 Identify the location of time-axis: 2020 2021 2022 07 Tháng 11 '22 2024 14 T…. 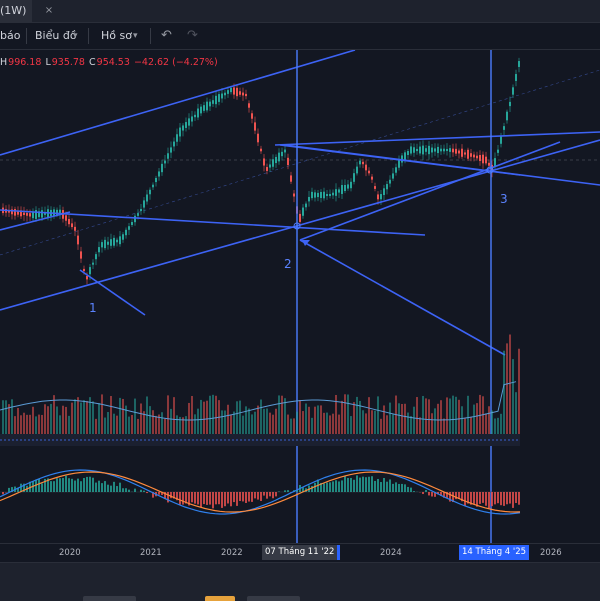
(300, 552).